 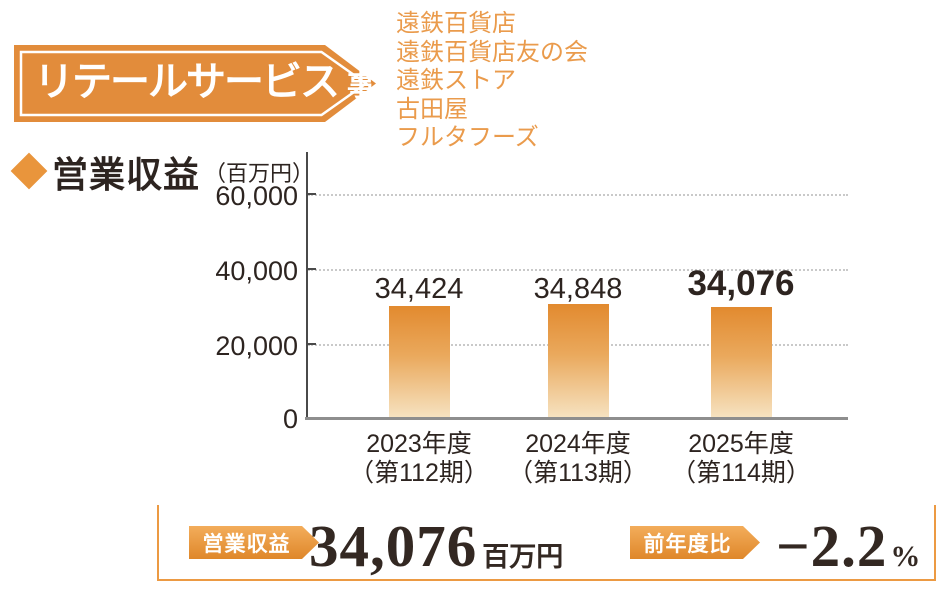 What do you see at coordinates (187, 82) in the screenshot?
I see `banner-title: リテールサービス` at bounding box center [187, 82].